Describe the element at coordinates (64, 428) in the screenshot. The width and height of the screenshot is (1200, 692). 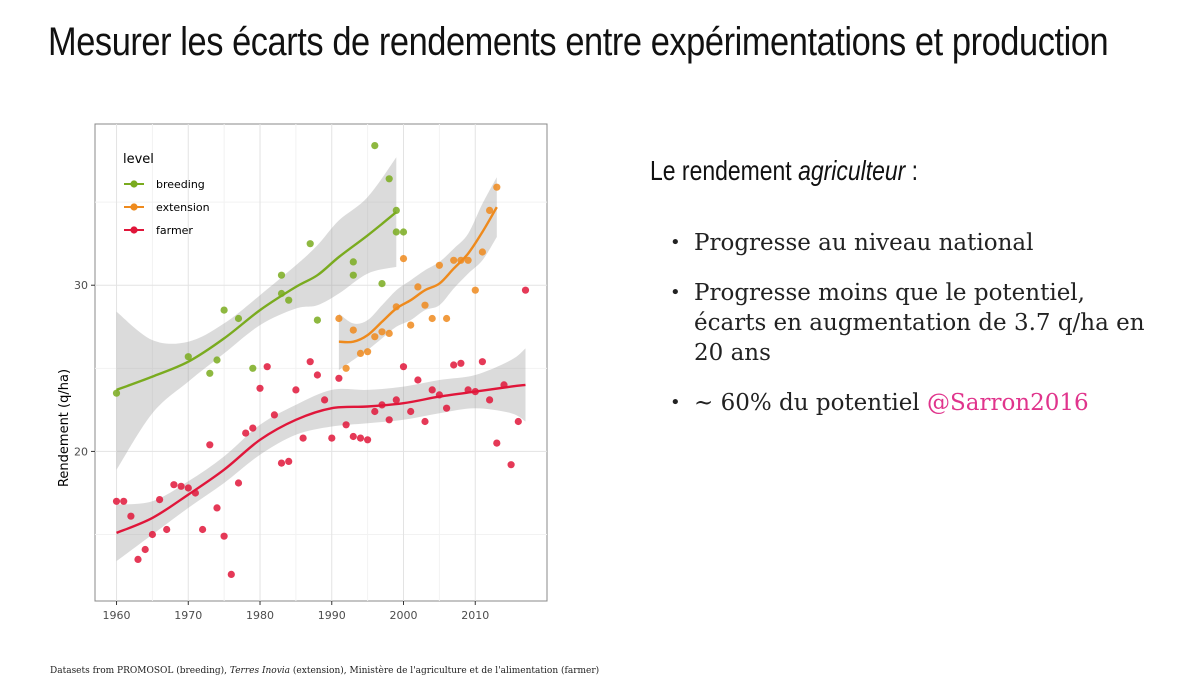
I see `y-axis-label: Rendement (q/ha)` at that location.